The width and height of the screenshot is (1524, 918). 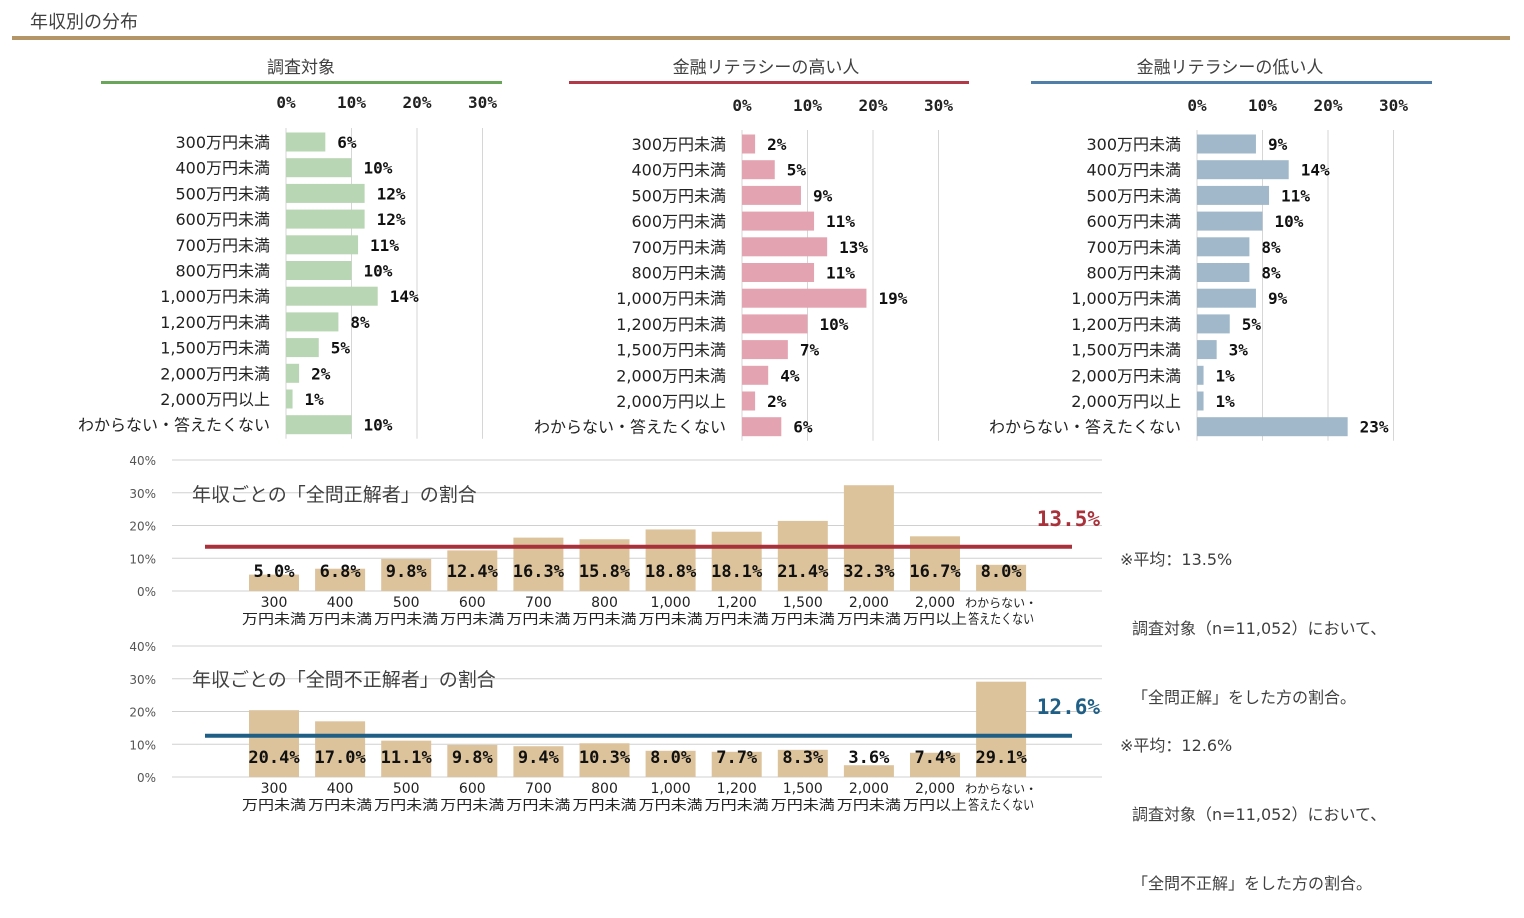 What do you see at coordinates (1069, 707) in the screenshot?
I see `average-label: 12.6%` at bounding box center [1069, 707].